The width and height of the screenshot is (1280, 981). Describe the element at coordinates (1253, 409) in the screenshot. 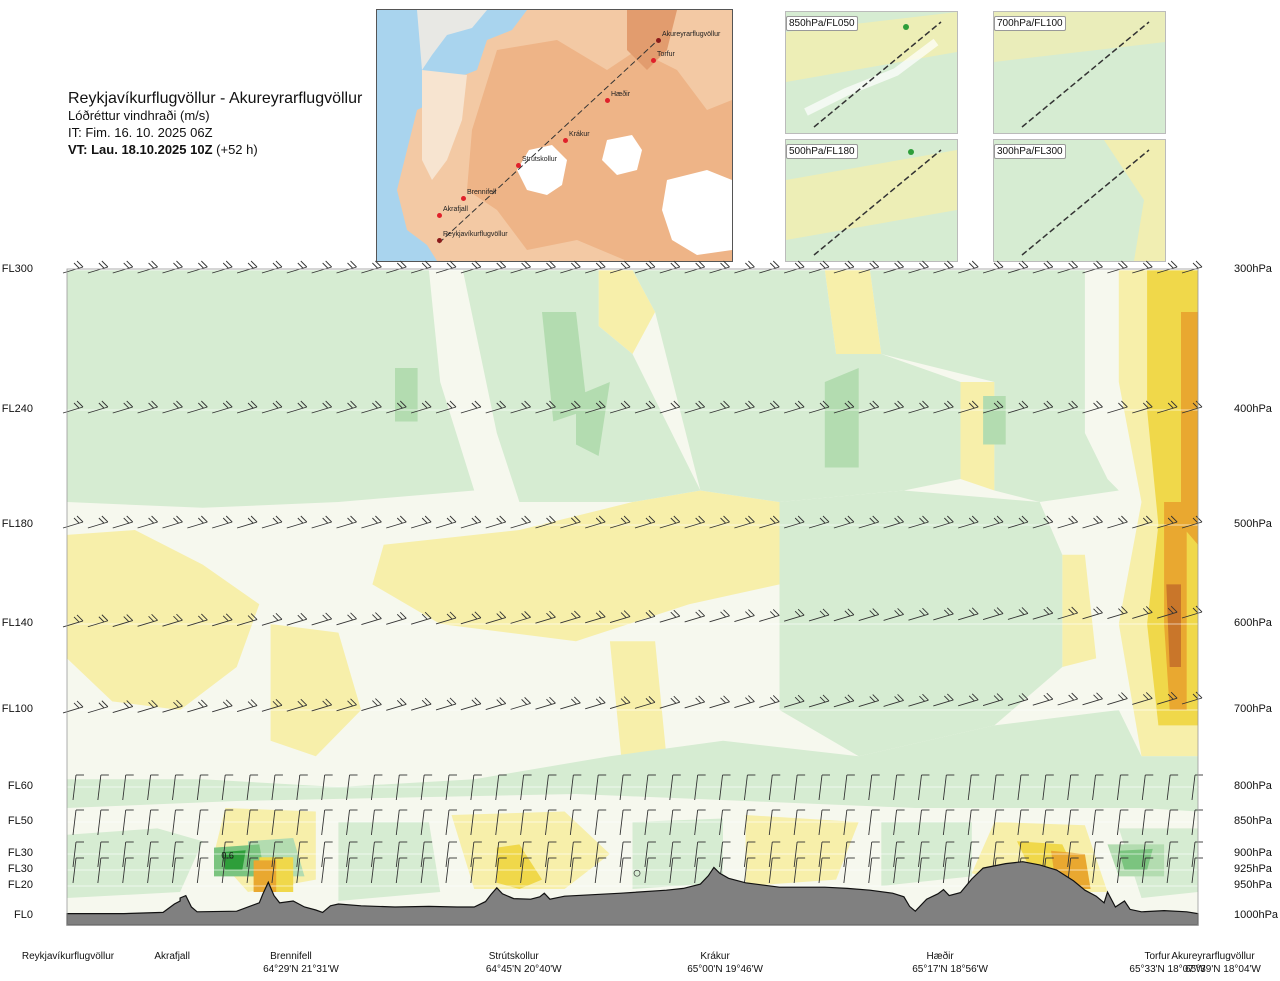

I see `hpa-label-400: 400hPa` at that location.